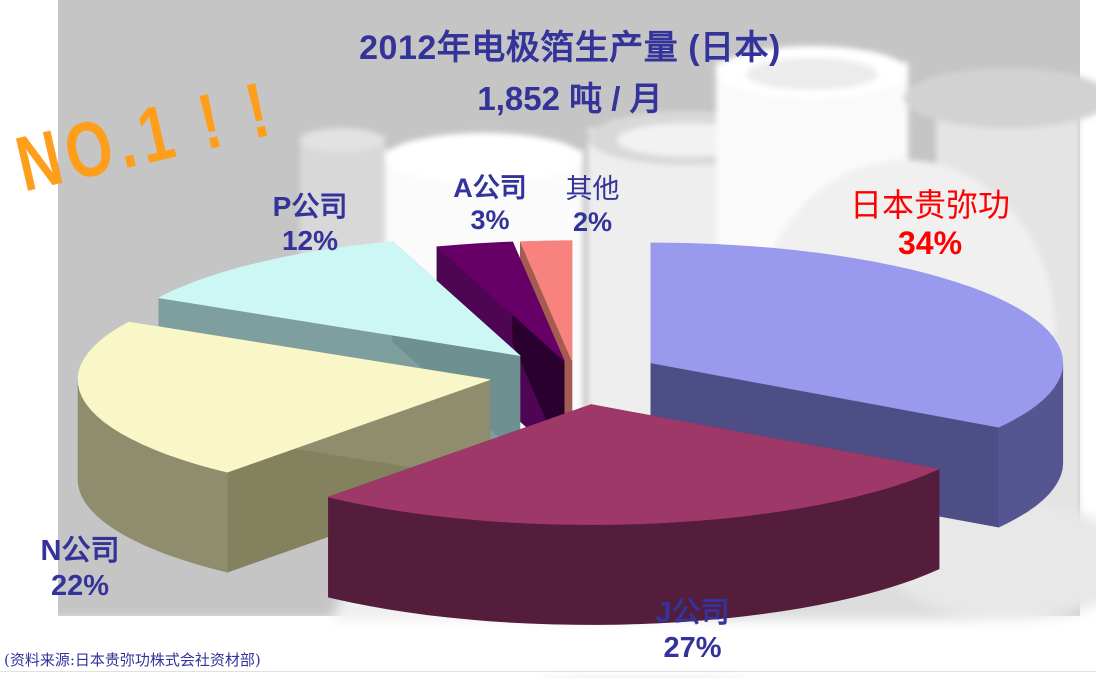  Describe the element at coordinates (692, 647) in the screenshot. I see `slice-label-pct: 27%` at that location.